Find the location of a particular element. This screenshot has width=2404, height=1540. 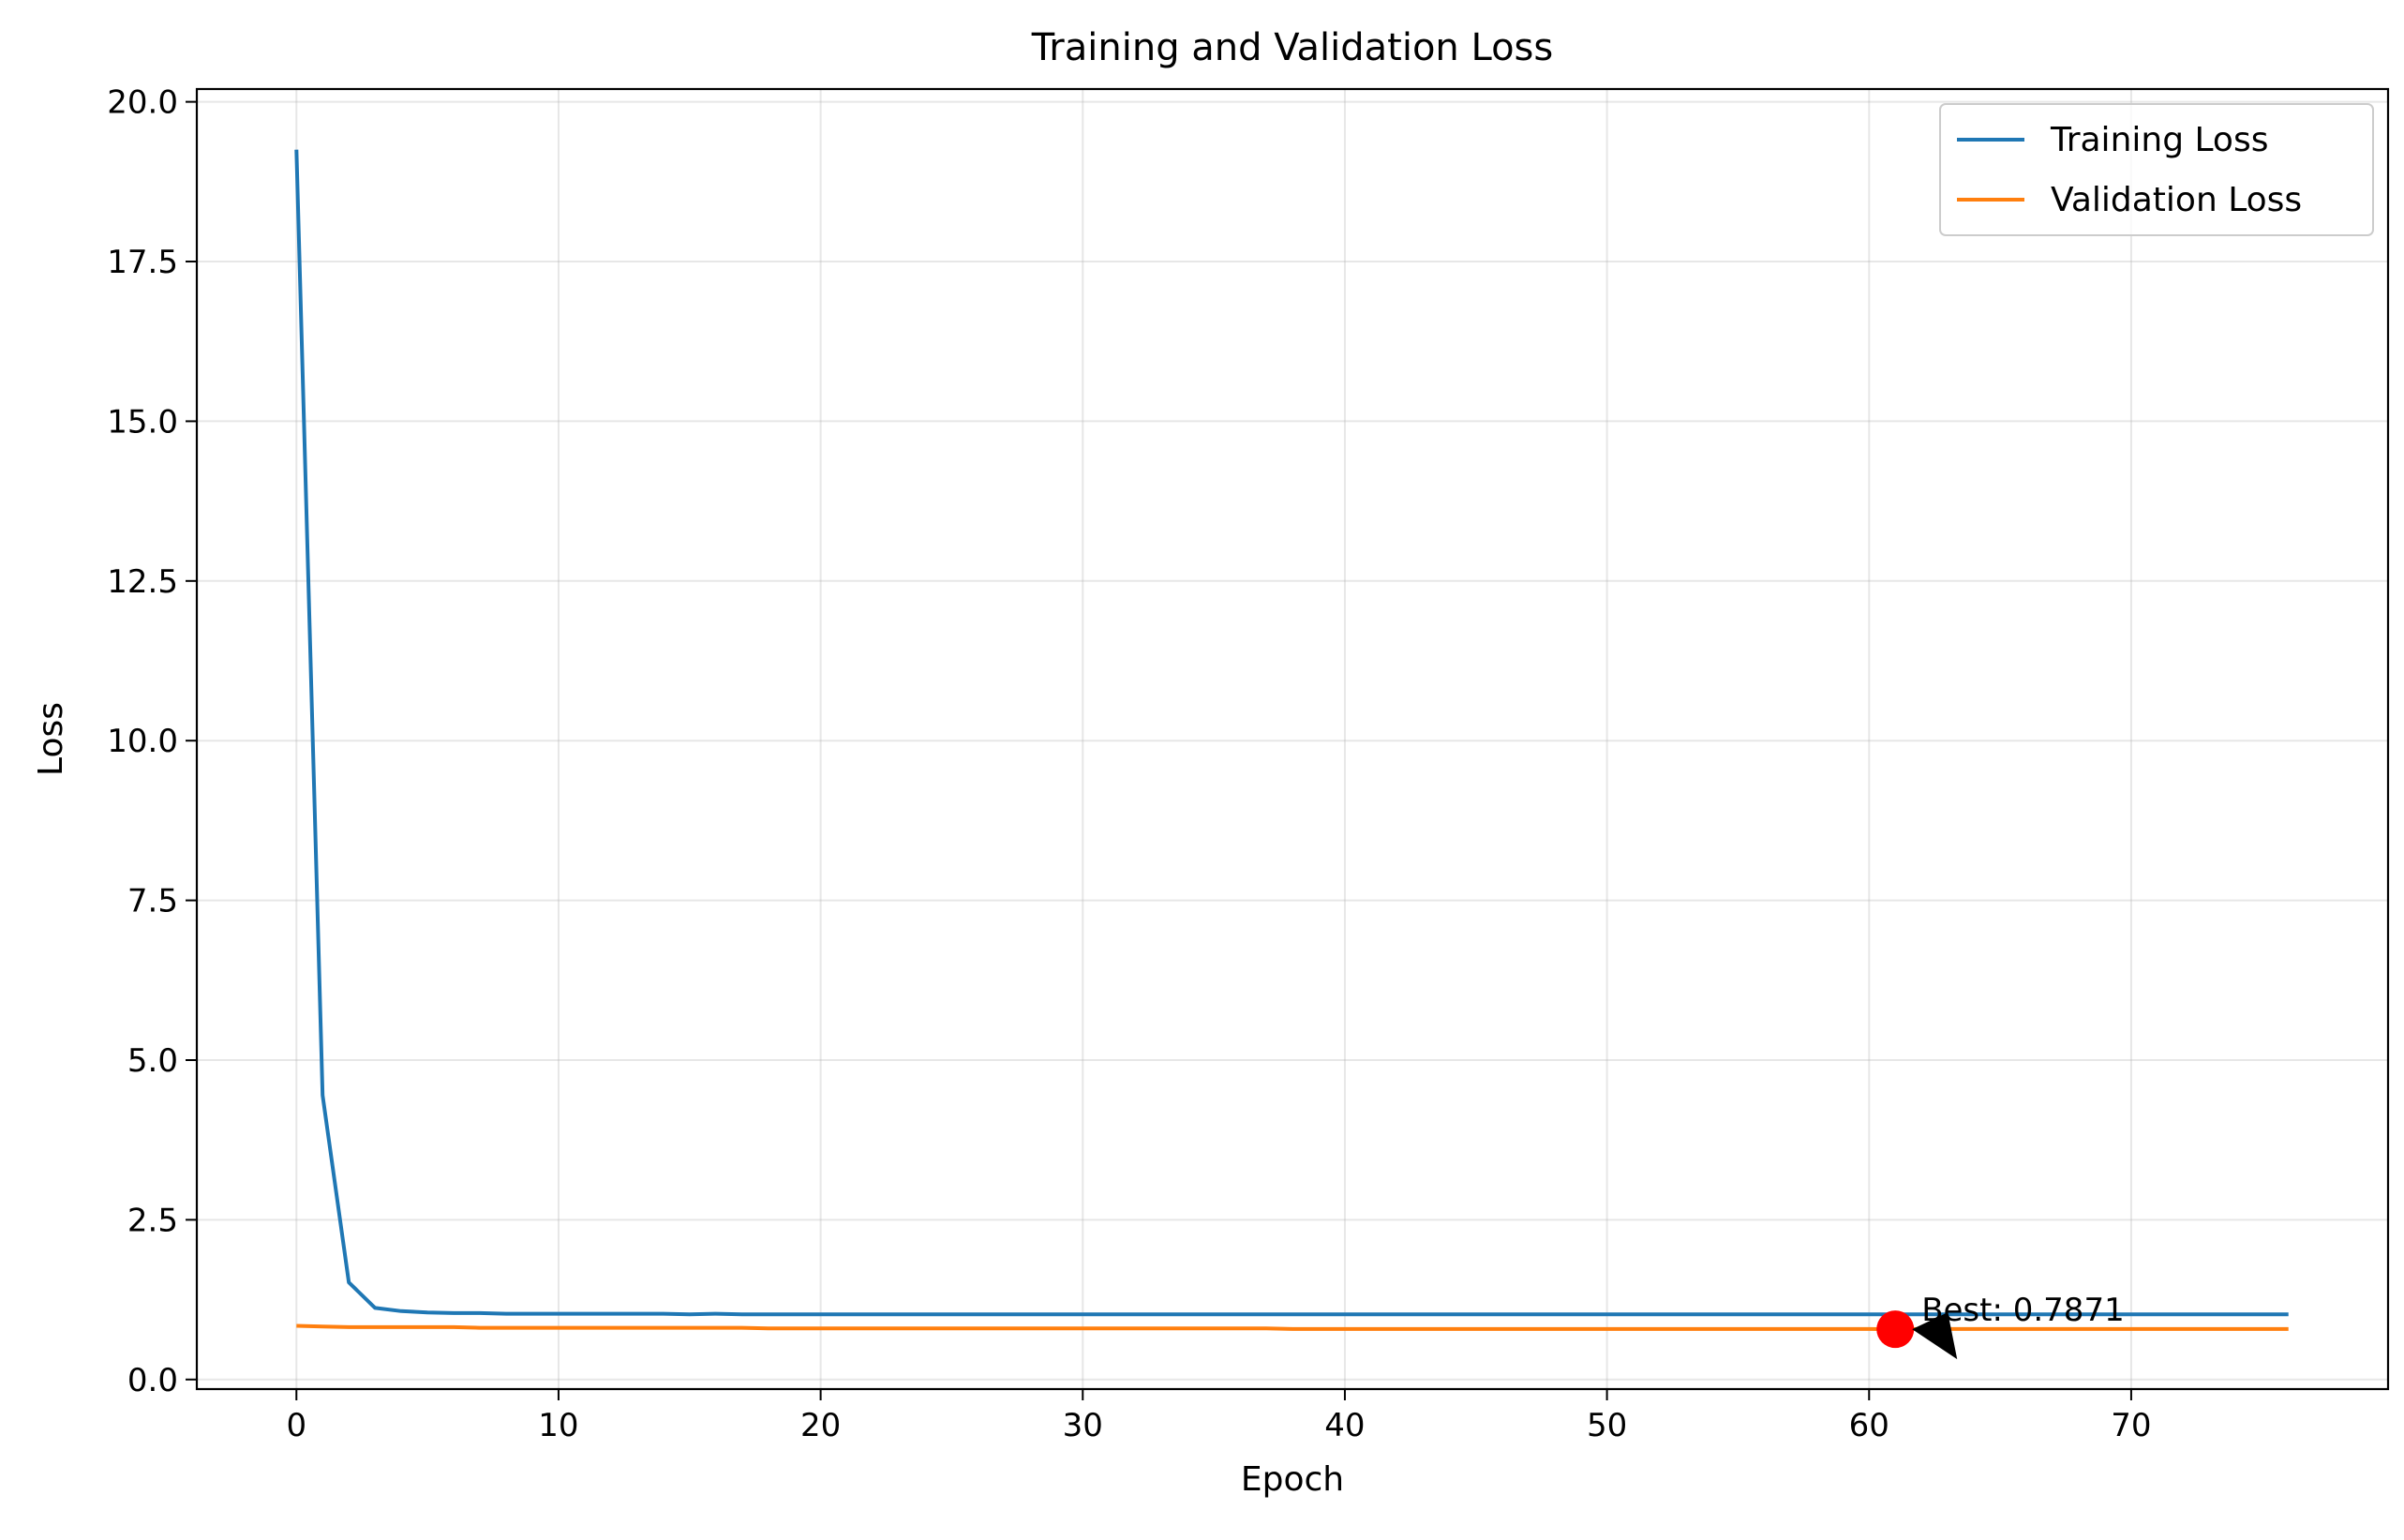

y-tick-label: 7.5 is located at coordinates (152, 901).